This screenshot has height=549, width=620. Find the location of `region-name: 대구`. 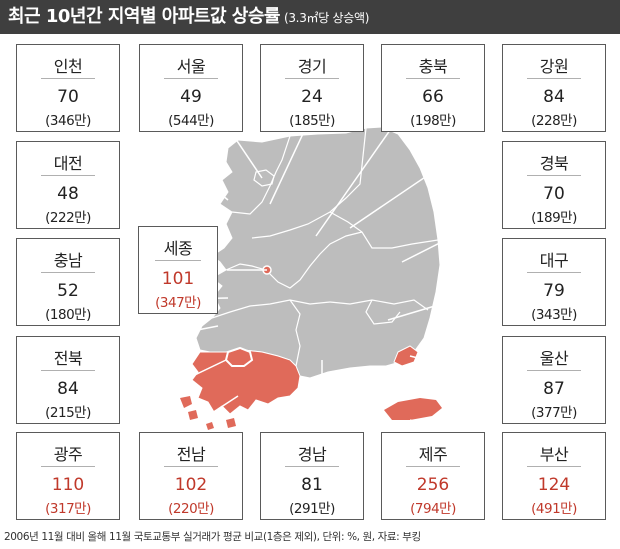

region-name: 대구 is located at coordinates (554, 260).